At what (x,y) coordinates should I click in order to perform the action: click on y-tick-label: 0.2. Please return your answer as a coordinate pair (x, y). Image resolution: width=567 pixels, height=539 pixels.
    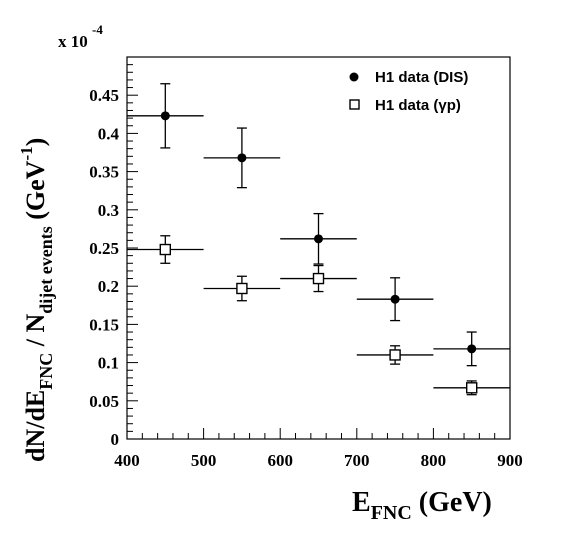
    Looking at the image, I should click on (108, 286).